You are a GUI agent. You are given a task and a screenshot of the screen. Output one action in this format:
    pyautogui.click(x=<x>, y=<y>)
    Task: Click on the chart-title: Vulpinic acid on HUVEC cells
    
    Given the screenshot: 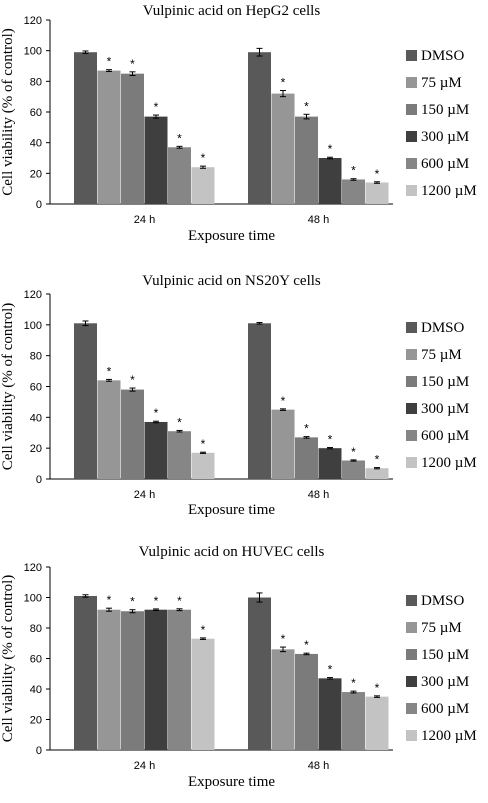 What is the action you would take?
    pyautogui.click(x=232, y=552)
    